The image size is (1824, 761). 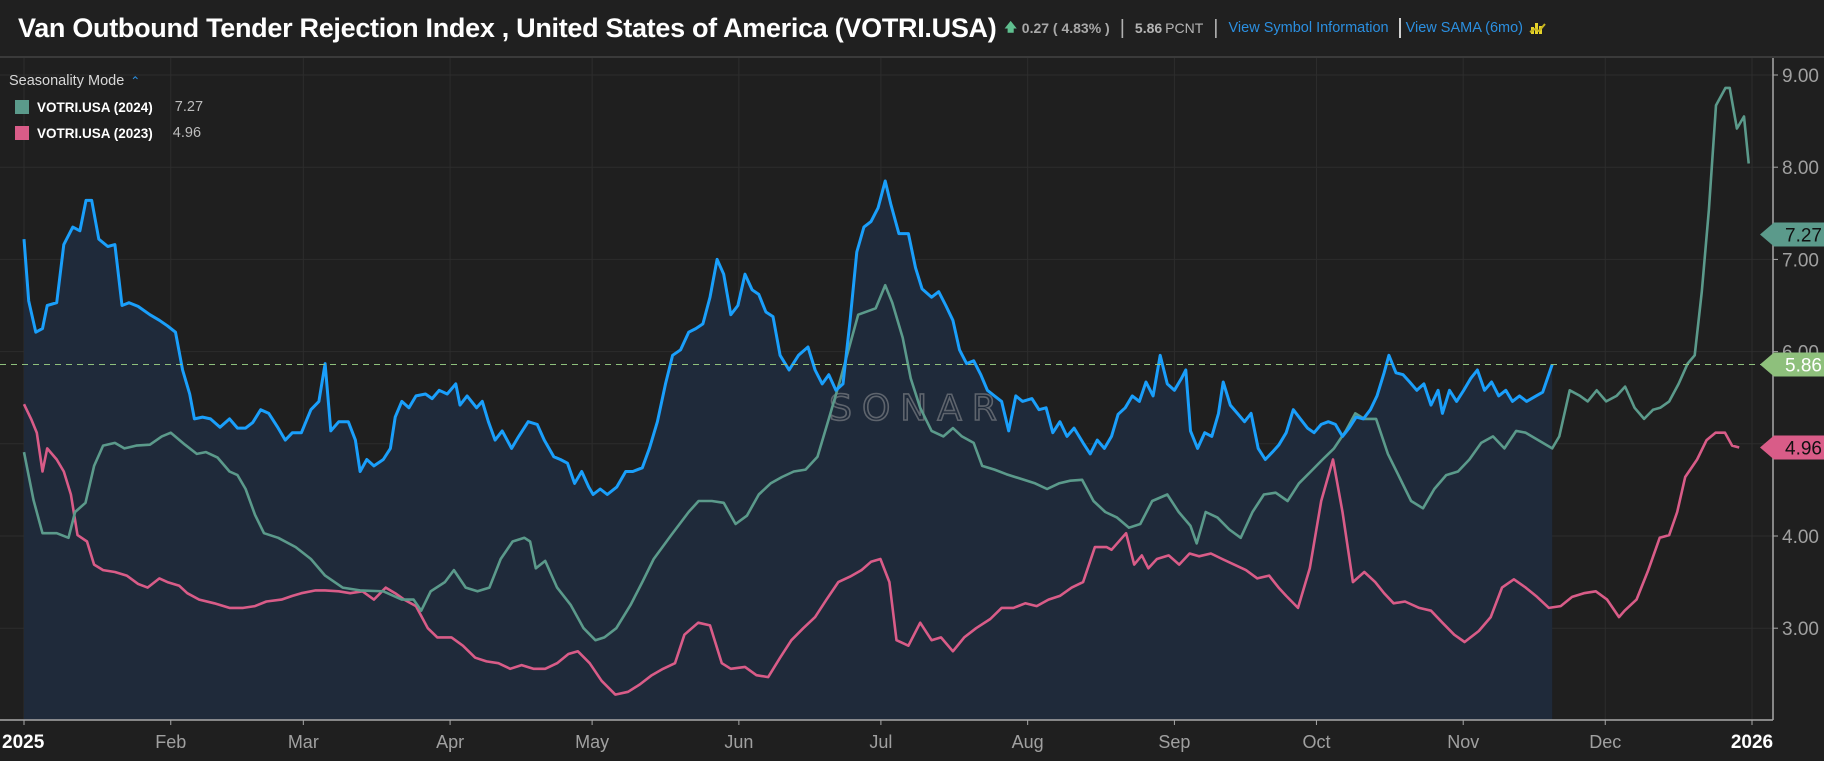 What do you see at coordinates (880, 742) in the screenshot?
I see `x-tick-label: Jul` at bounding box center [880, 742].